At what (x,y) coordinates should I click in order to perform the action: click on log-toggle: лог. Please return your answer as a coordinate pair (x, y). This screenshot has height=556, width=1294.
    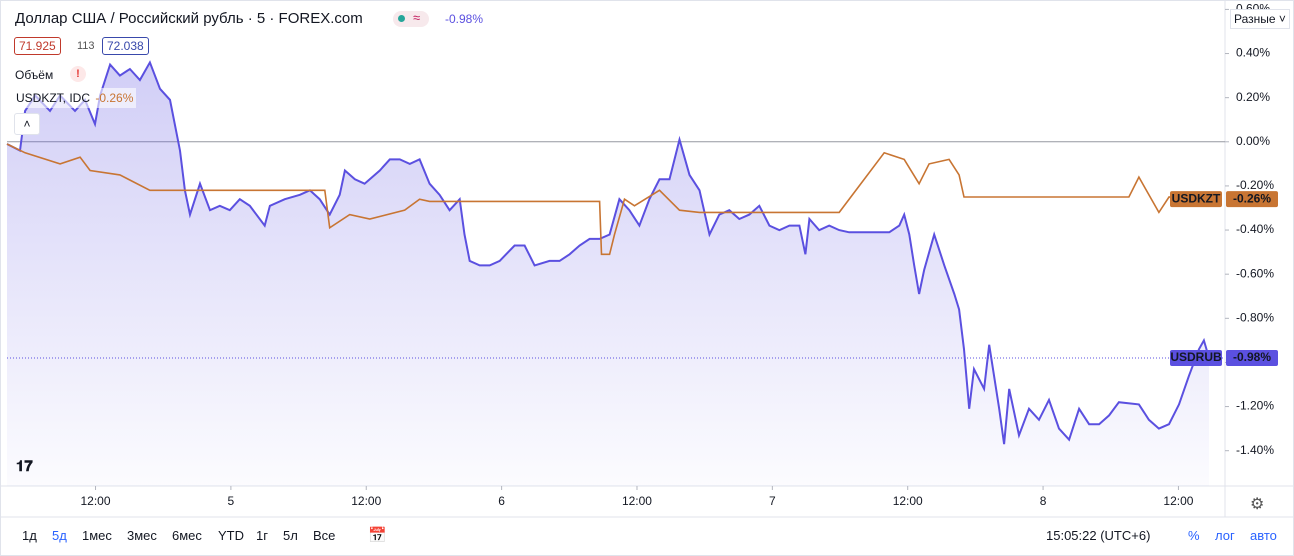
    Looking at the image, I should click on (1225, 535).